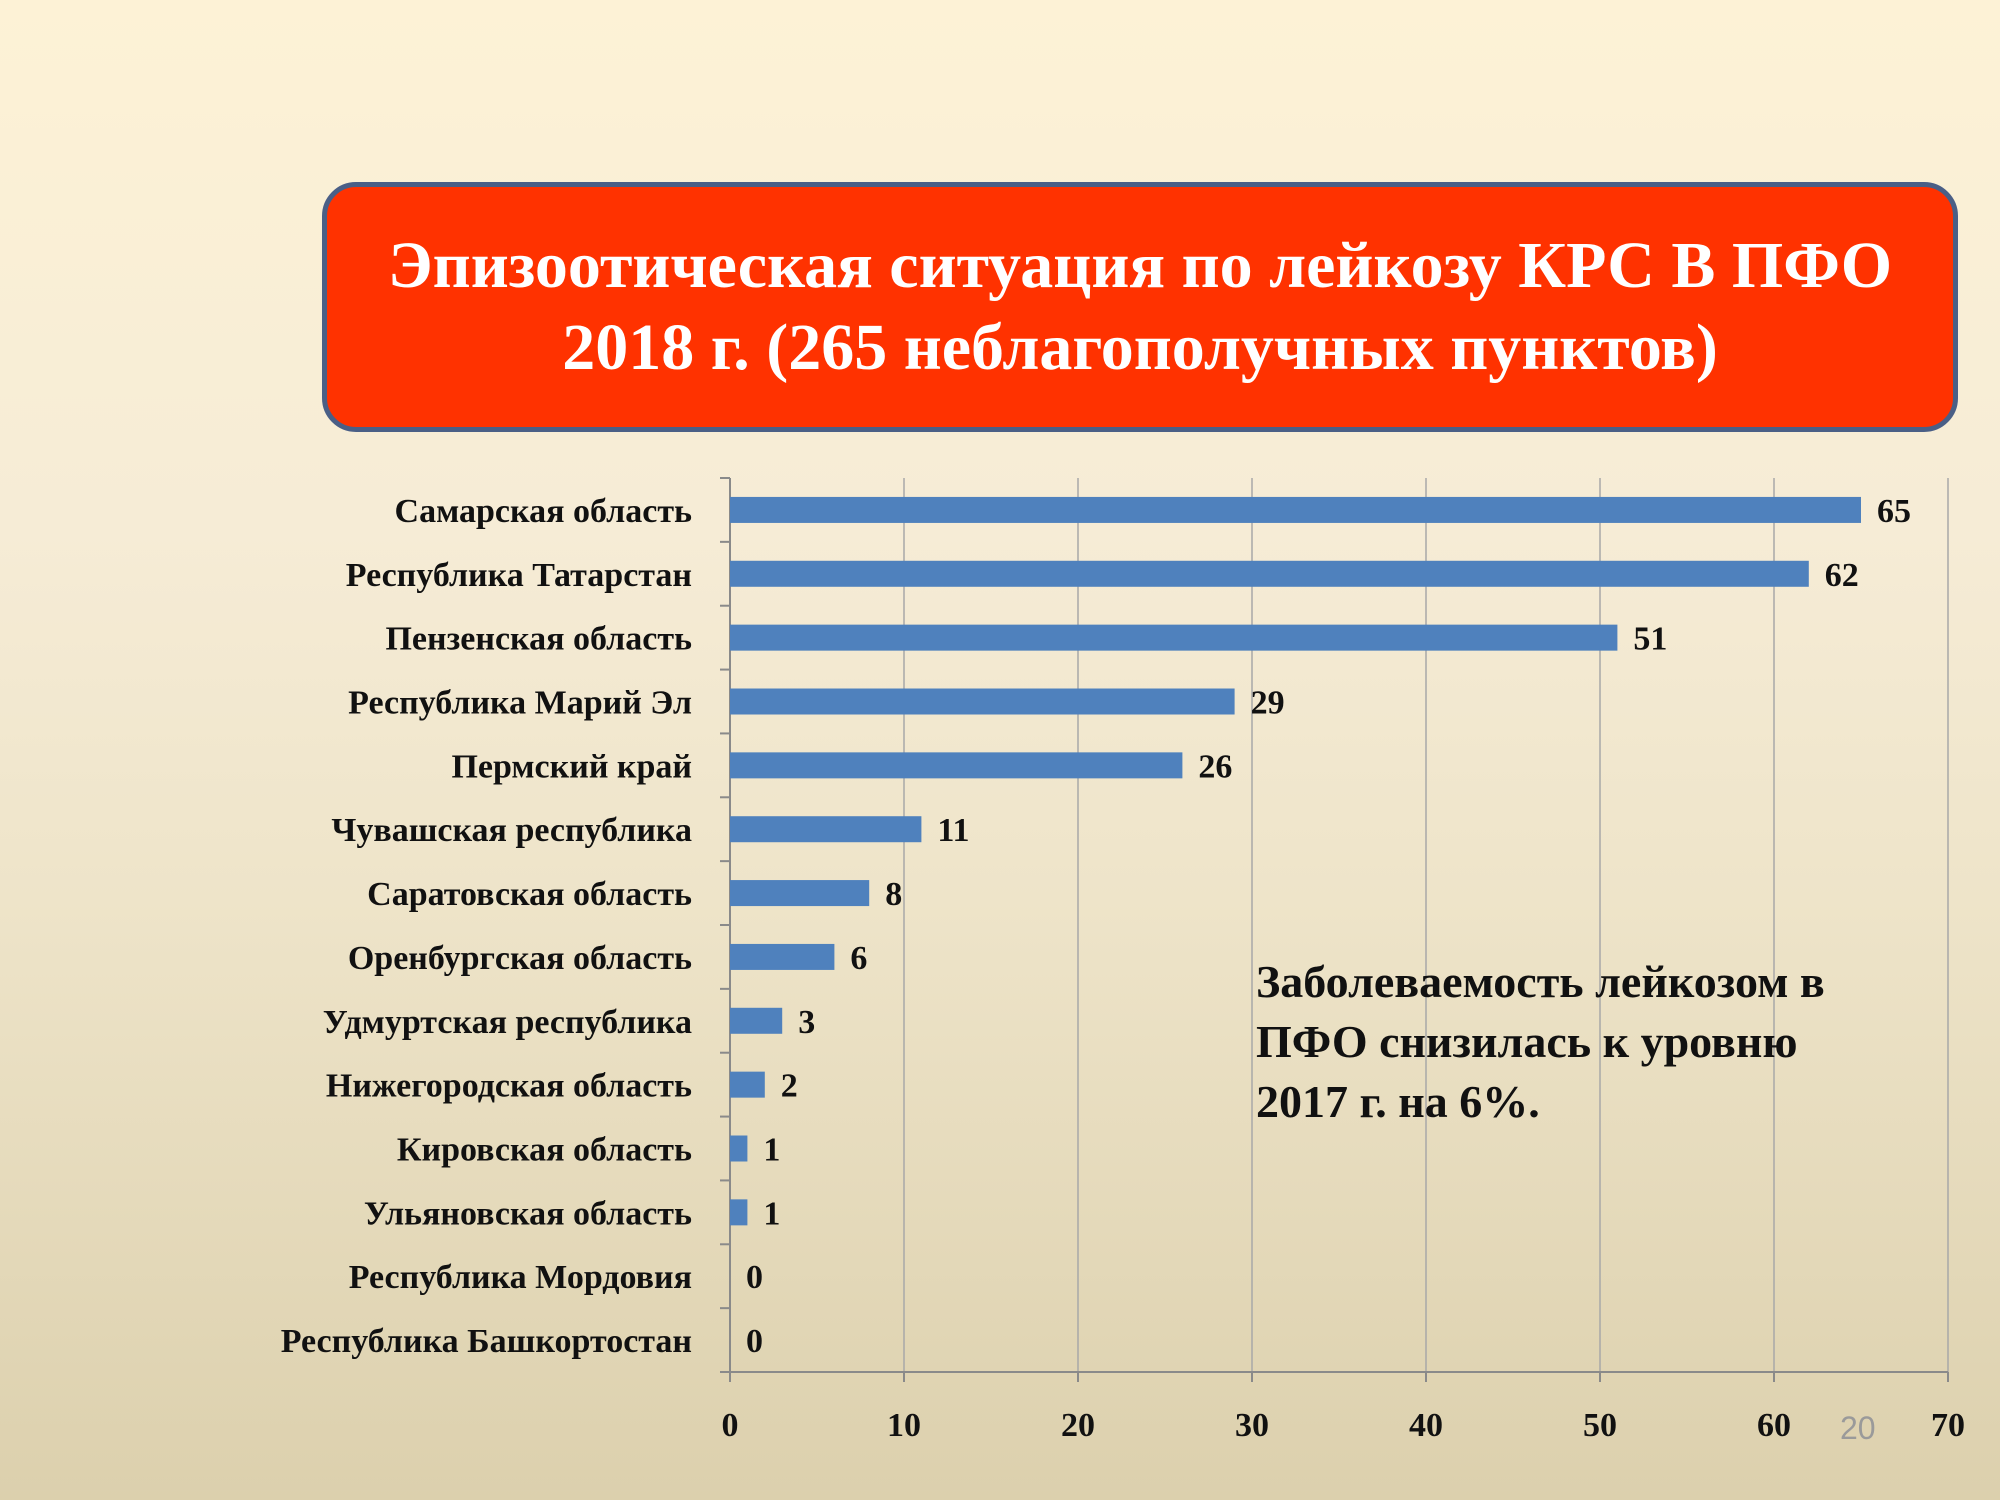  Describe the element at coordinates (730, 1425) in the screenshot. I see `x-tick-label-0: 0` at that location.